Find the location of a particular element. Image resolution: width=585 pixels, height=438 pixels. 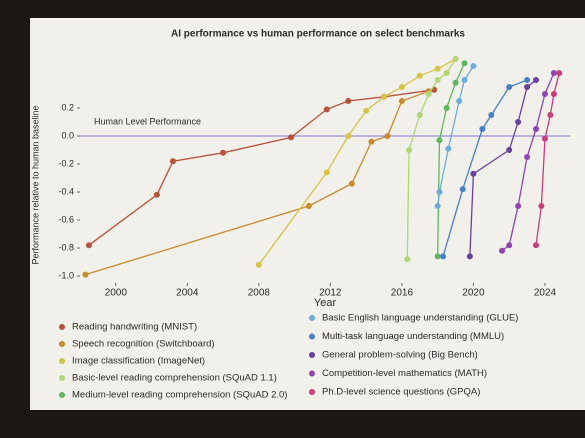

y-tick-label: 0.0 is located at coordinates (67, 135).